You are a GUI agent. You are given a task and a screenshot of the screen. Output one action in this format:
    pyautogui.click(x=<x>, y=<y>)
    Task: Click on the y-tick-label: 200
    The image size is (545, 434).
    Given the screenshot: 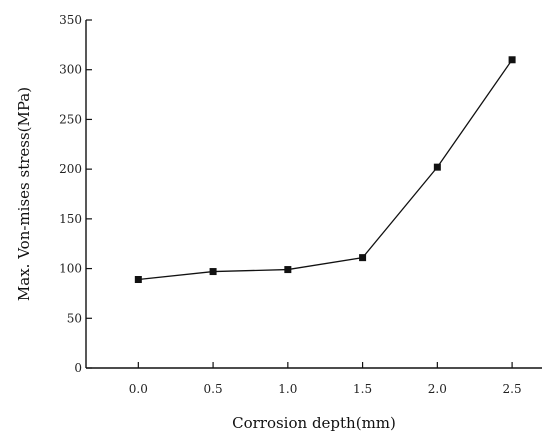 What is the action you would take?
    pyautogui.click(x=70, y=169)
    